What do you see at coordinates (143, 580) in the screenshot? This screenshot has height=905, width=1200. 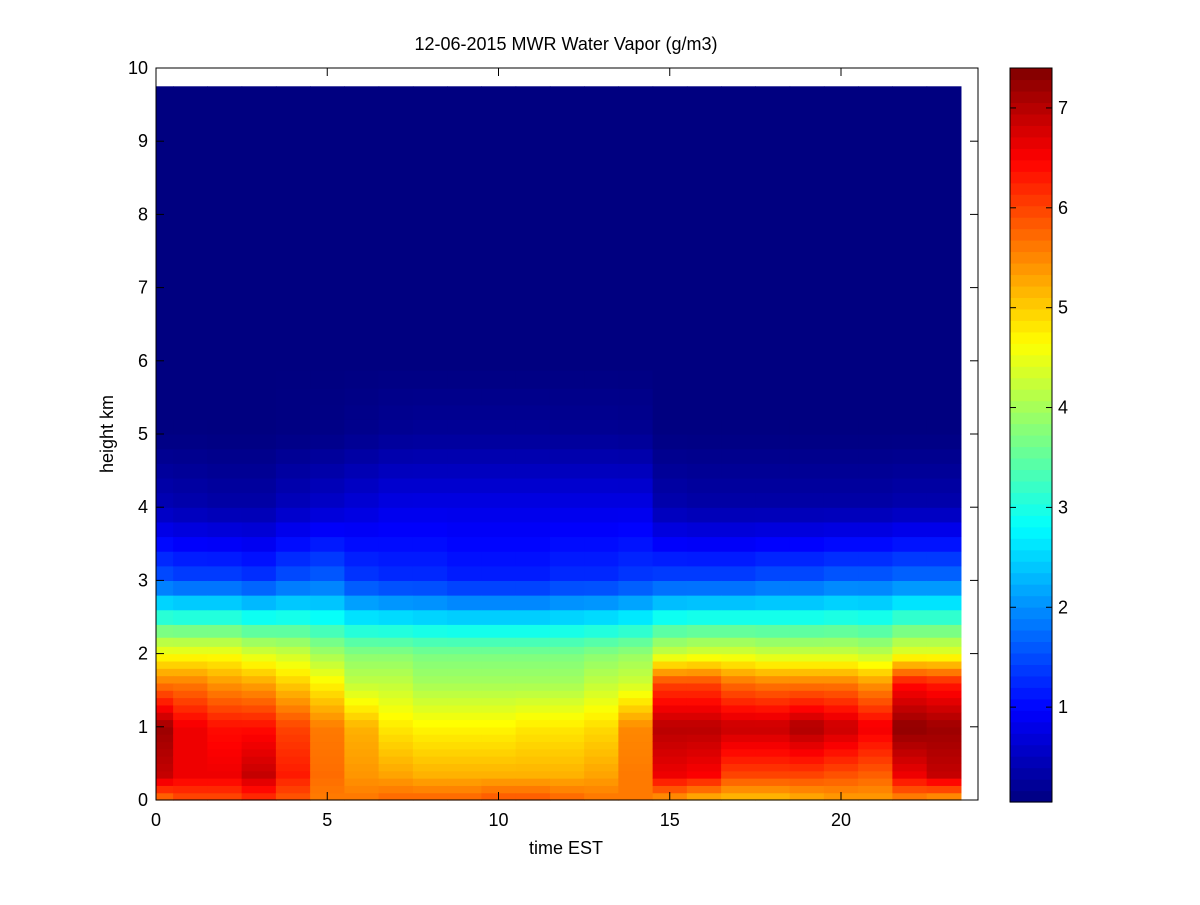 I see `y-tick-label: 3` at bounding box center [143, 580].